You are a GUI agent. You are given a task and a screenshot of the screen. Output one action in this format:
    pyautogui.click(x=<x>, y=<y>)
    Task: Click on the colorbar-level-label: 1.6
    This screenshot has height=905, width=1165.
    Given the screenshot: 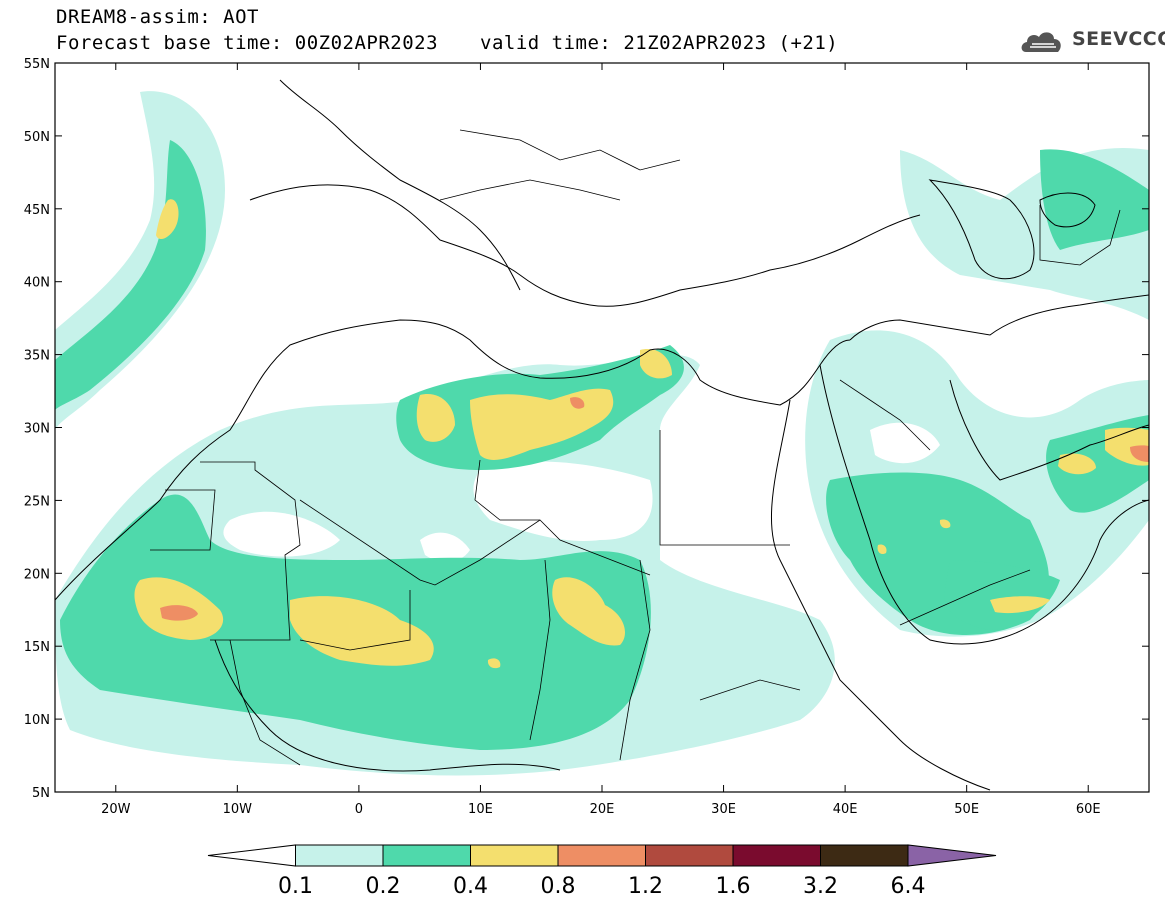 What is the action you would take?
    pyautogui.click(x=733, y=886)
    